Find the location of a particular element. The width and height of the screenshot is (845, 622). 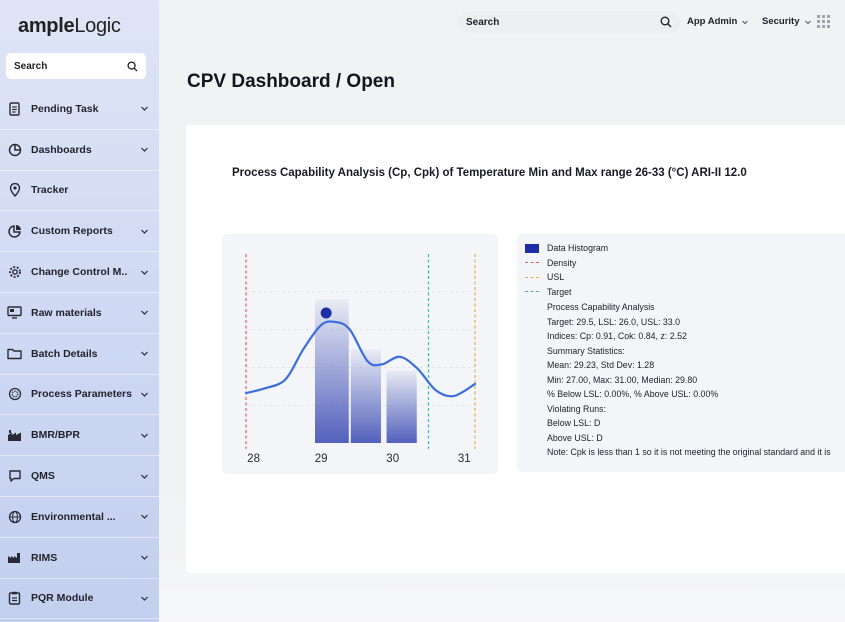

sidebar-item-label: Tracker is located at coordinates (50, 190).